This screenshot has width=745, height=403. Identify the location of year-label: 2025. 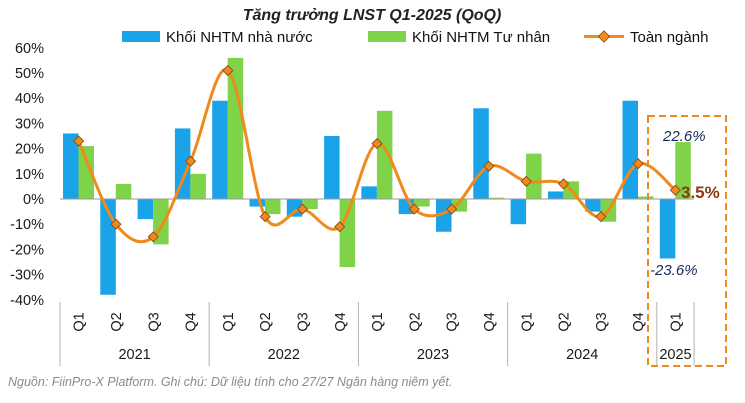
(675, 355).